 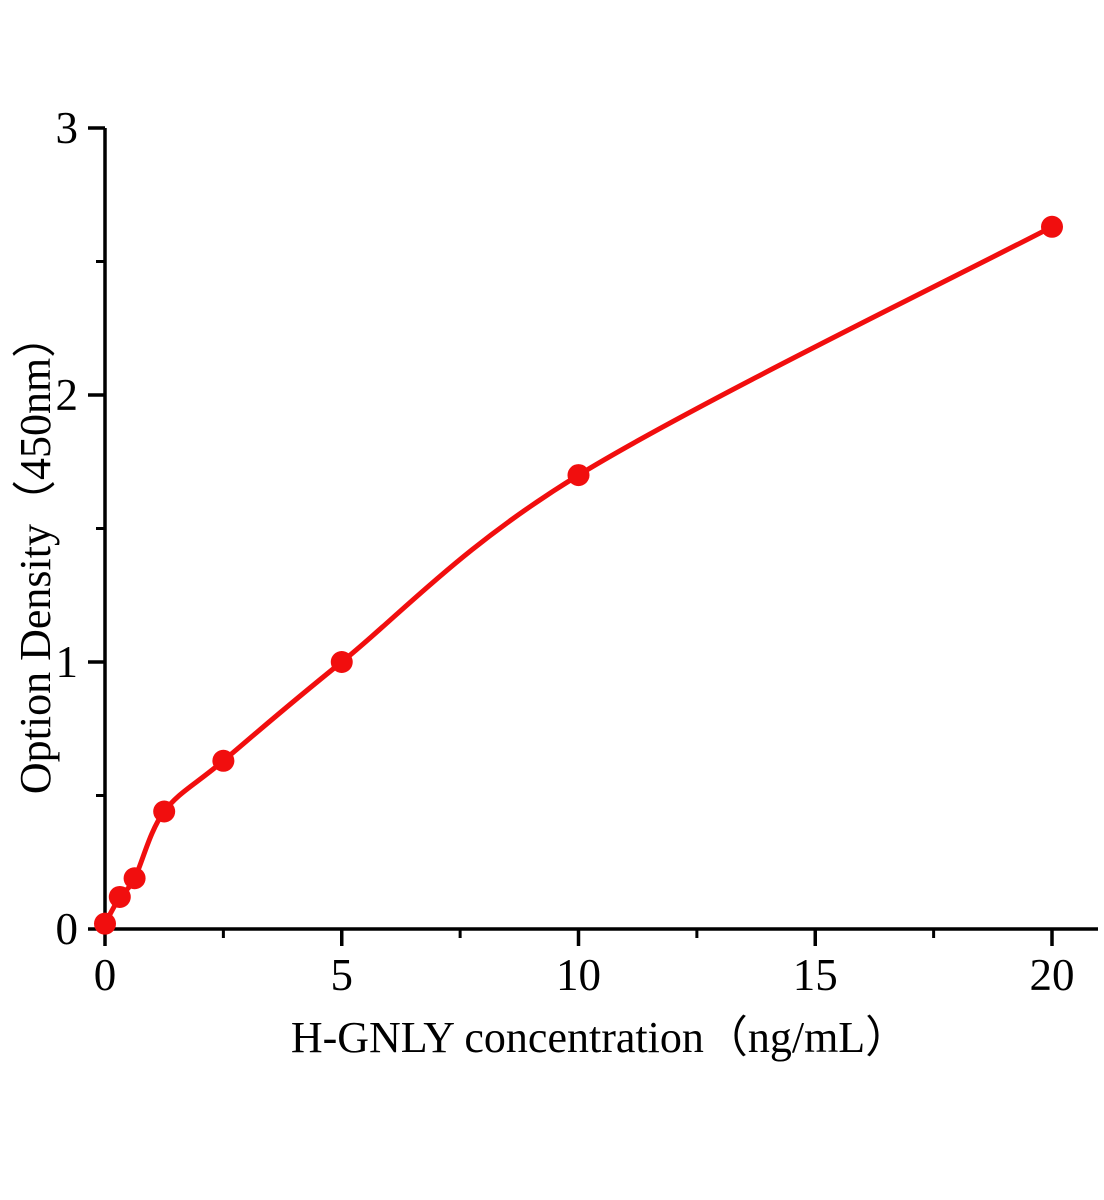 I want to click on x-tick-label: 0, so click(x=105, y=975).